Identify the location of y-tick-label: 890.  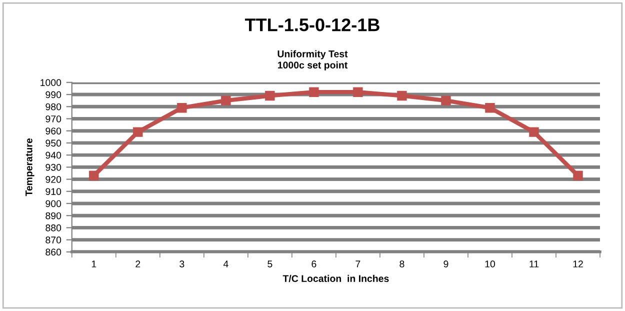
(54, 216).